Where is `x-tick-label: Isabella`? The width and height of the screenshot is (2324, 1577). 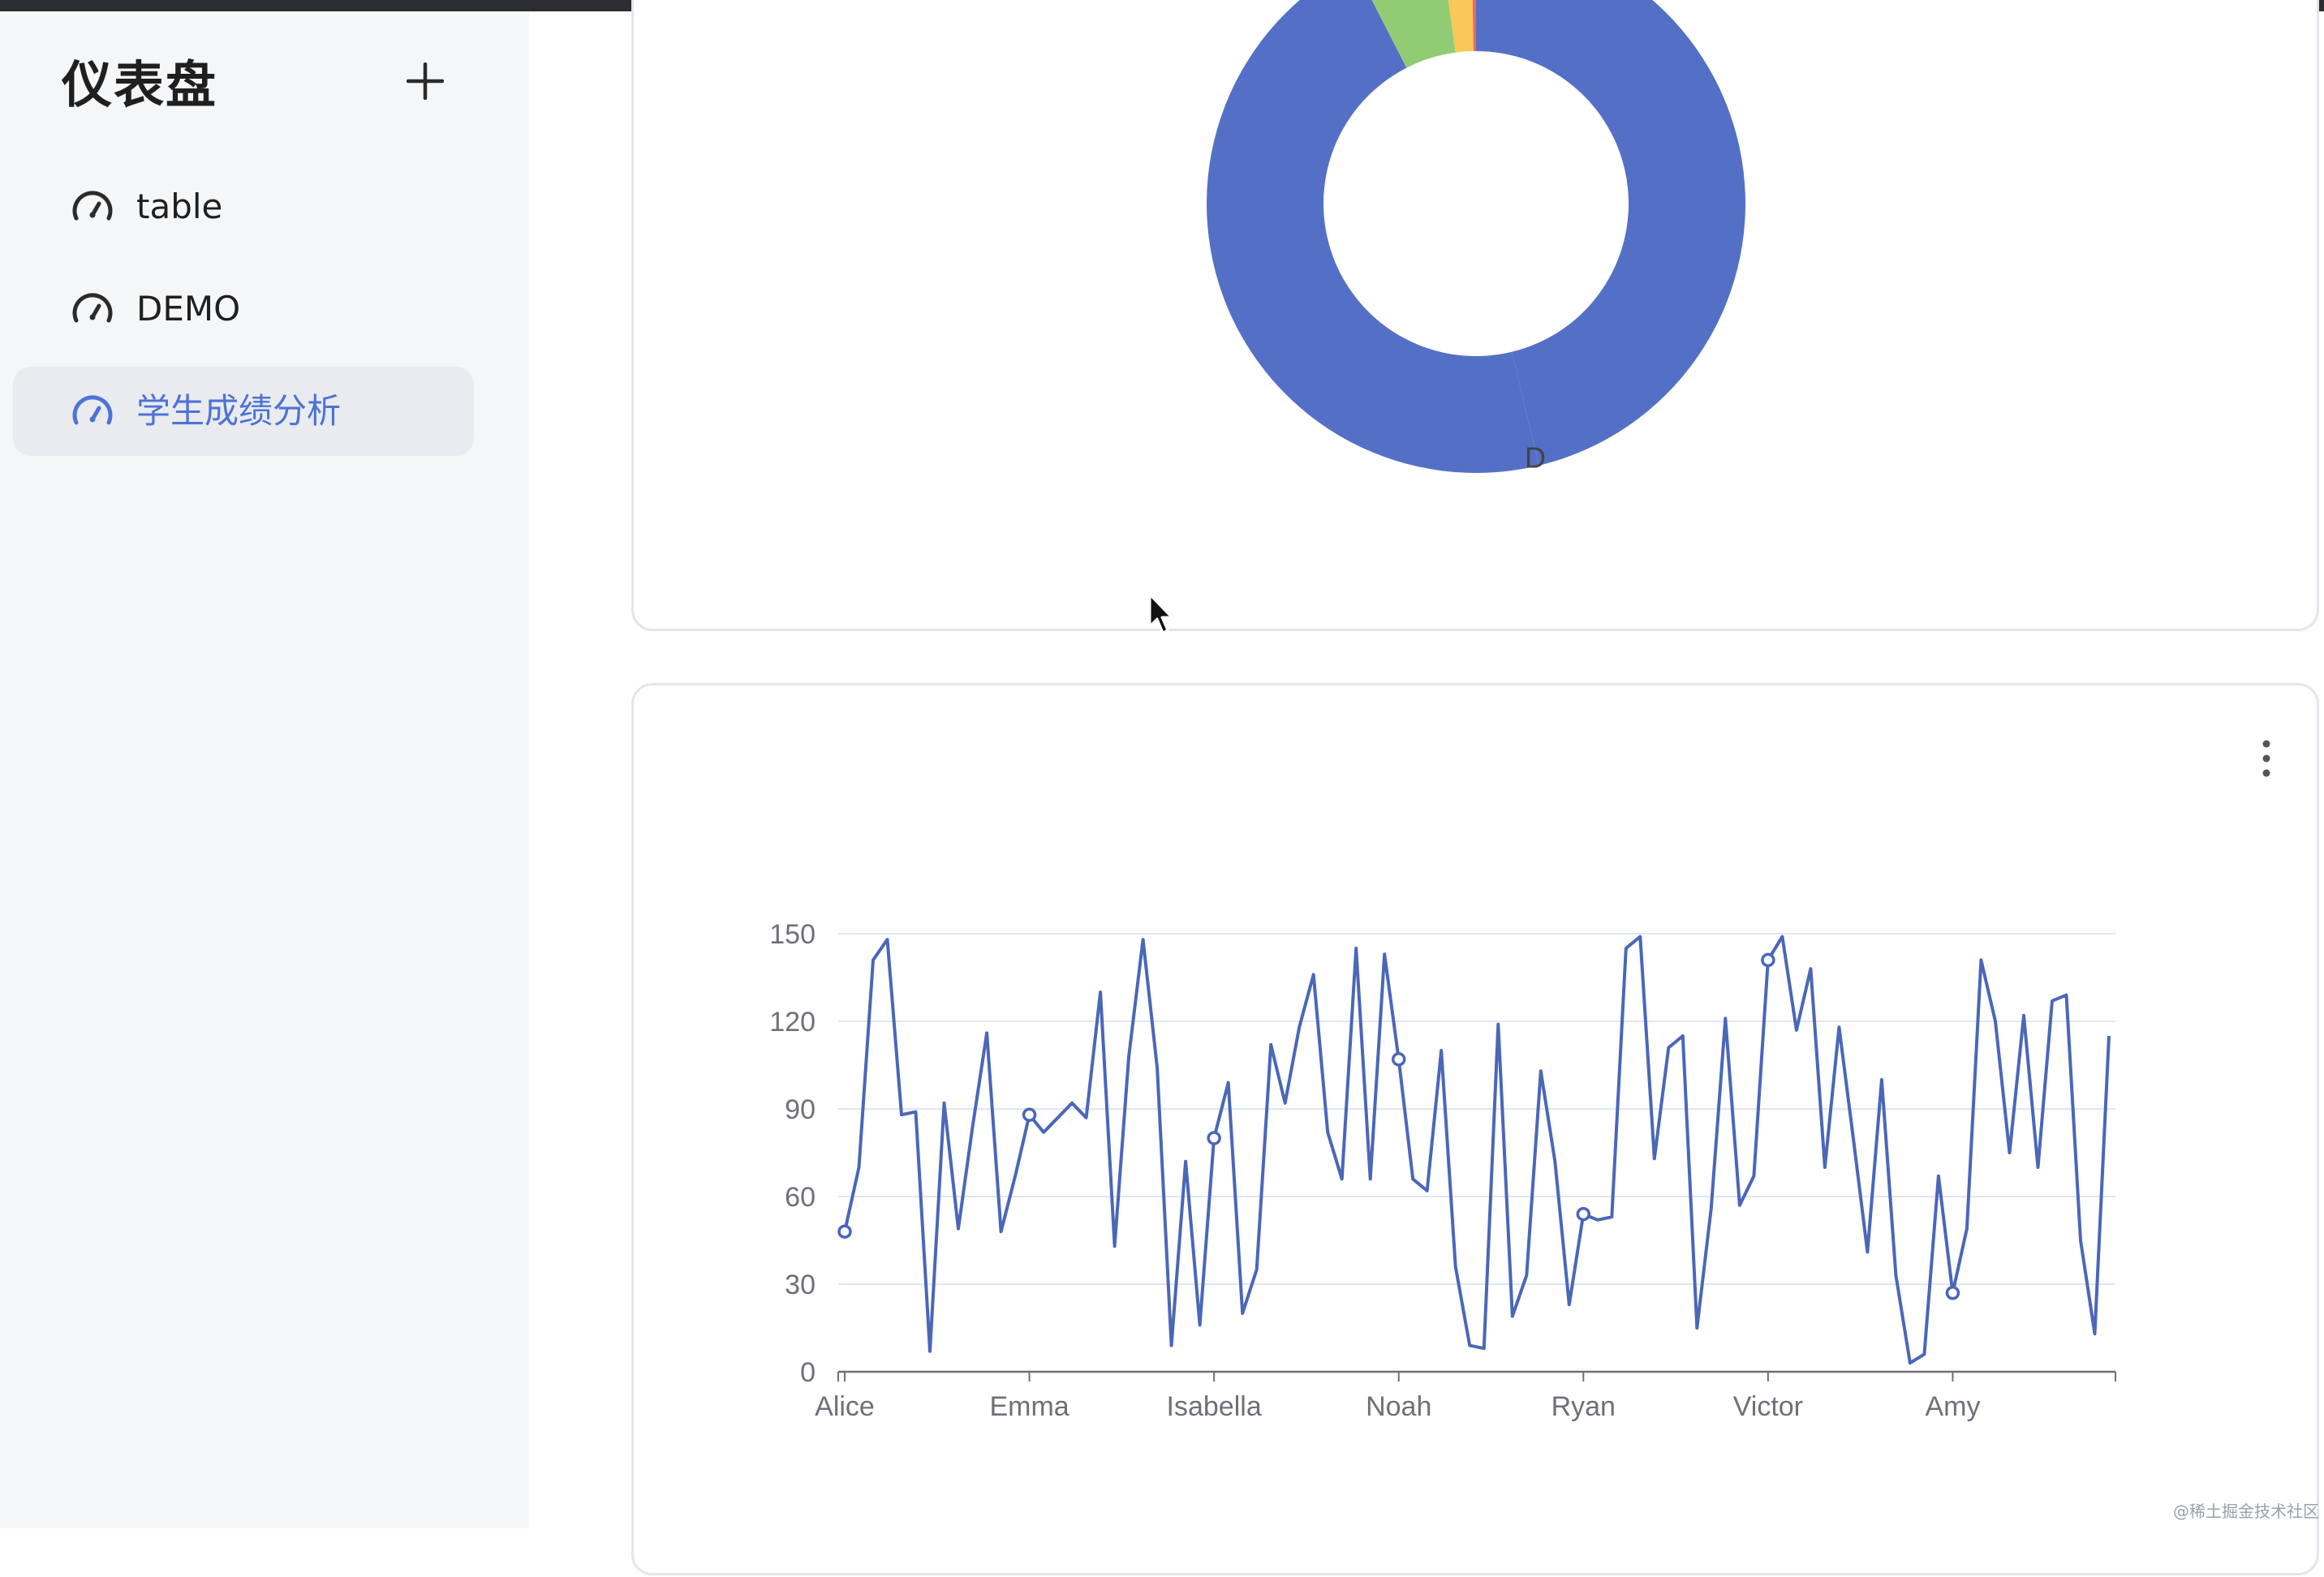 x-tick-label: Isabella is located at coordinates (1214, 1406).